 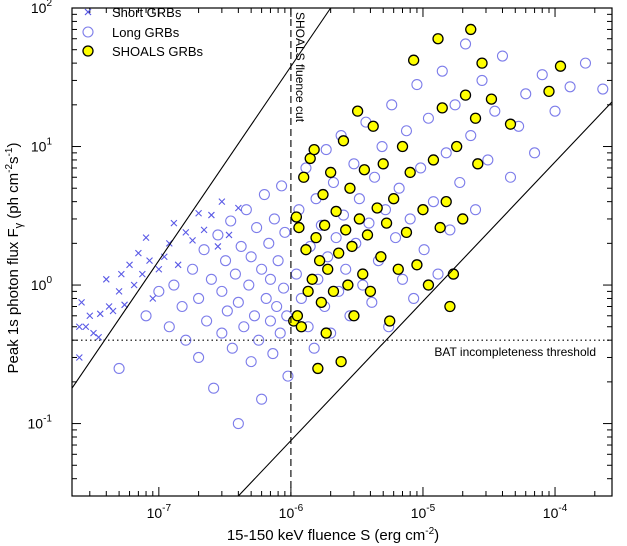 What do you see at coordinates (515, 352) in the screenshot?
I see `incompleteness-threshold-label: BAT incompleteness threshold` at bounding box center [515, 352].